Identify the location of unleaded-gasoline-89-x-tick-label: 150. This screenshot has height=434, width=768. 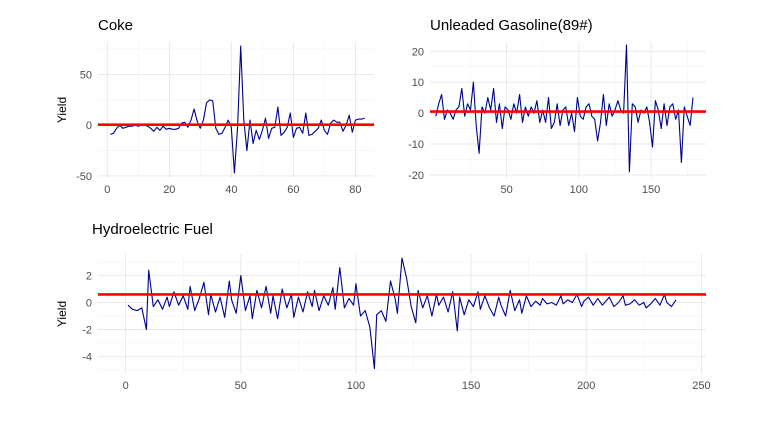
(651, 190).